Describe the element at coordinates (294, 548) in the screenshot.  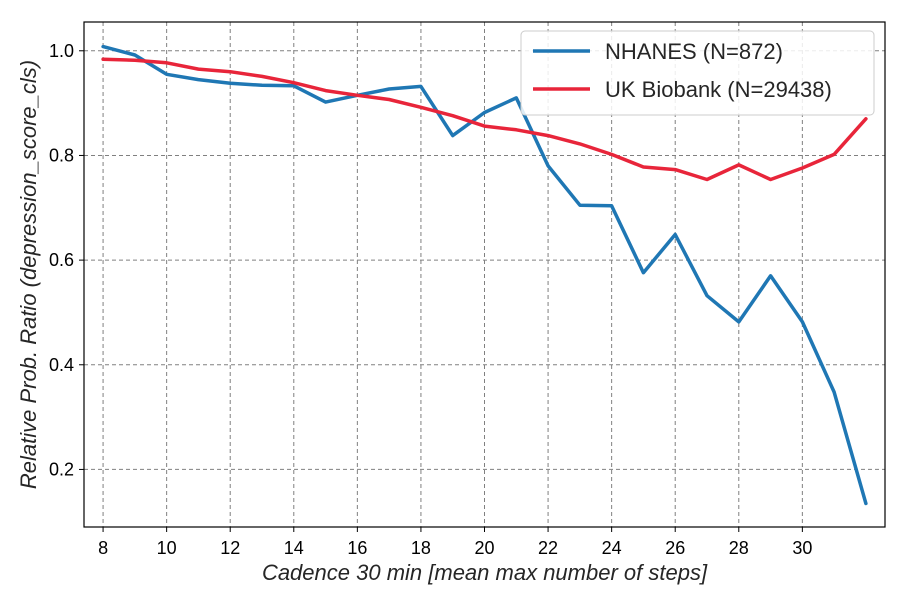
I see `x-tick-label: 14` at that location.